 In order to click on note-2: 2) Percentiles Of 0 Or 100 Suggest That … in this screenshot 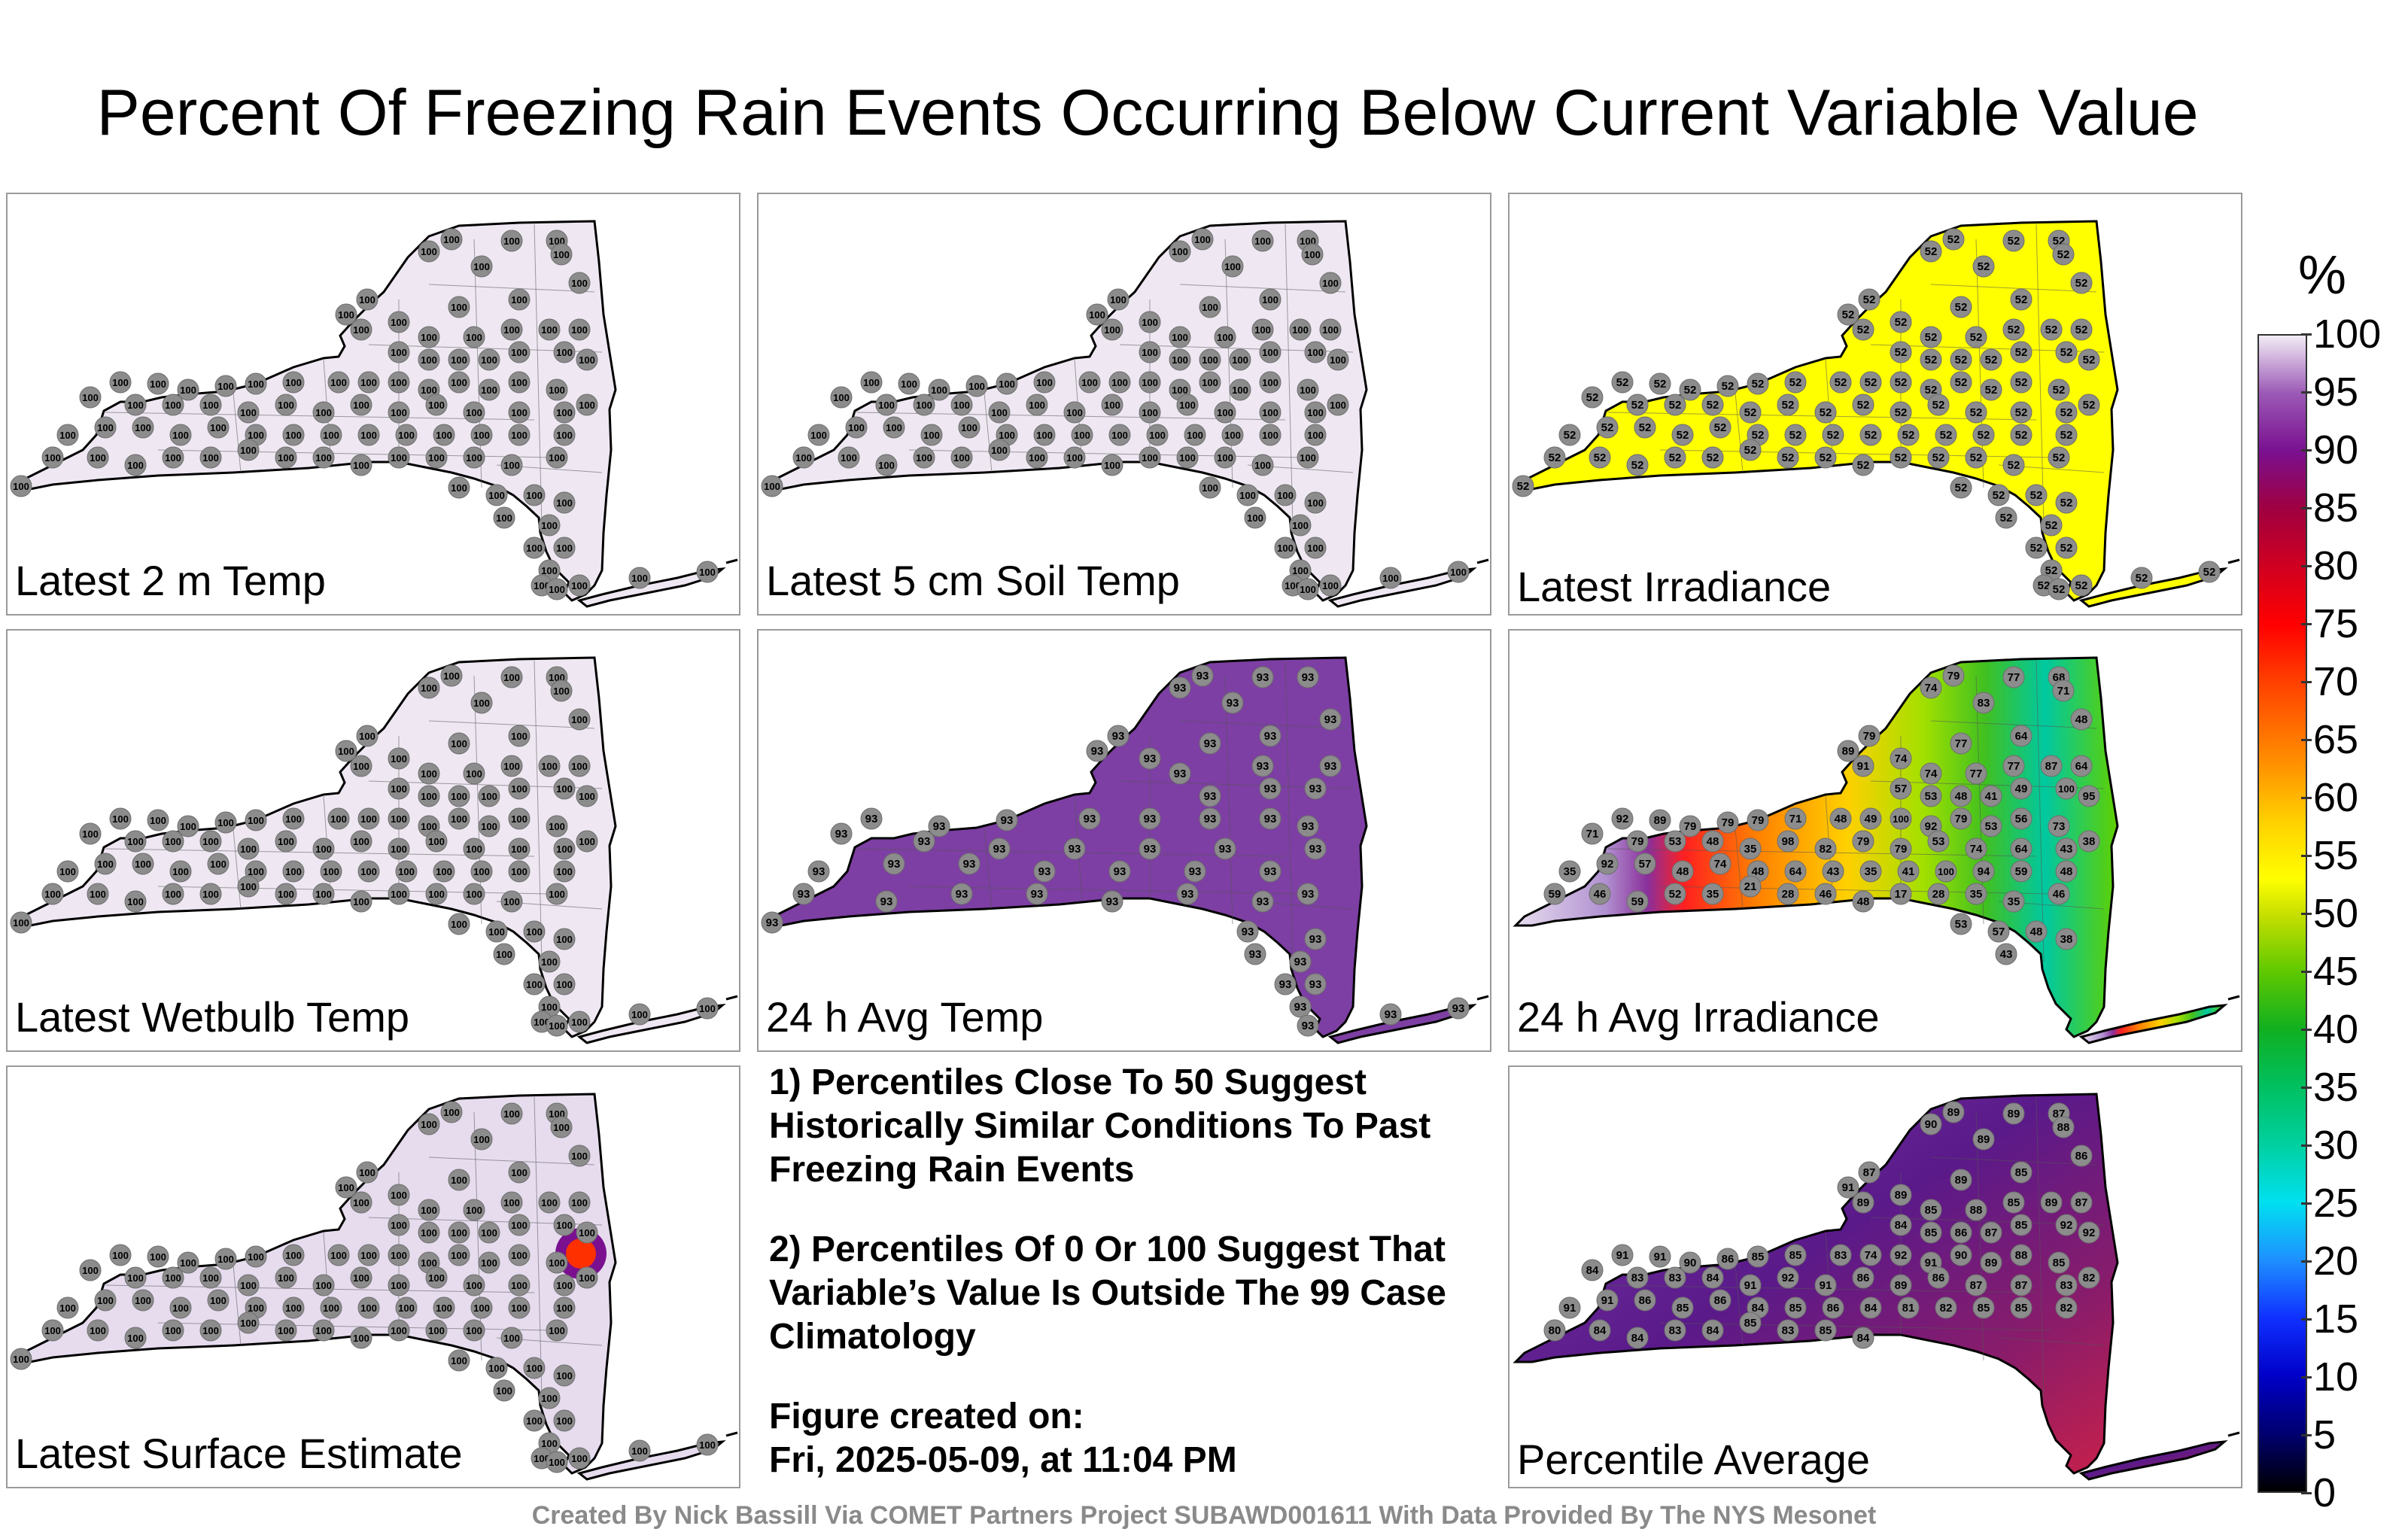, I will do `click(1107, 1293)`.